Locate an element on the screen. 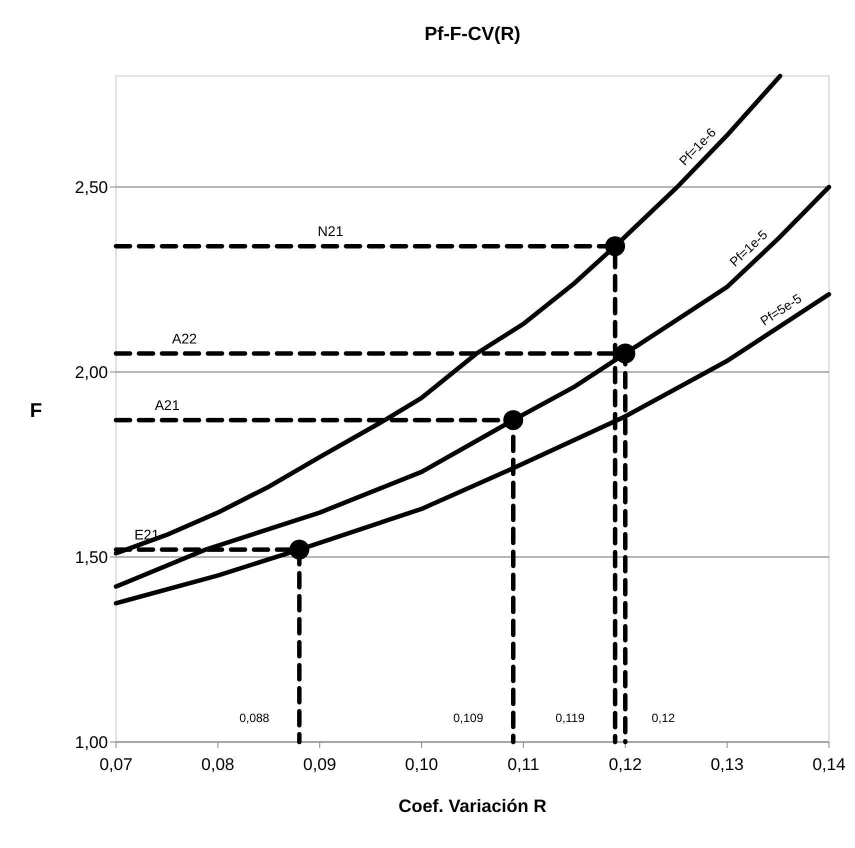 Image resolution: width=855 pixels, height=848 pixels. annotation: A21 is located at coordinates (167, 405).